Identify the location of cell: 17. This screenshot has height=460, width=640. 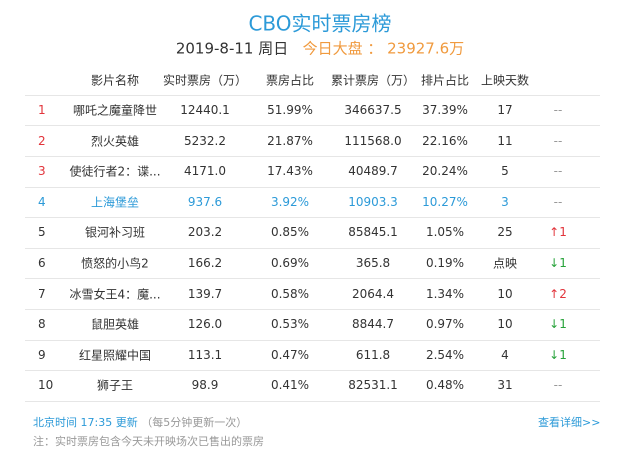
(505, 110).